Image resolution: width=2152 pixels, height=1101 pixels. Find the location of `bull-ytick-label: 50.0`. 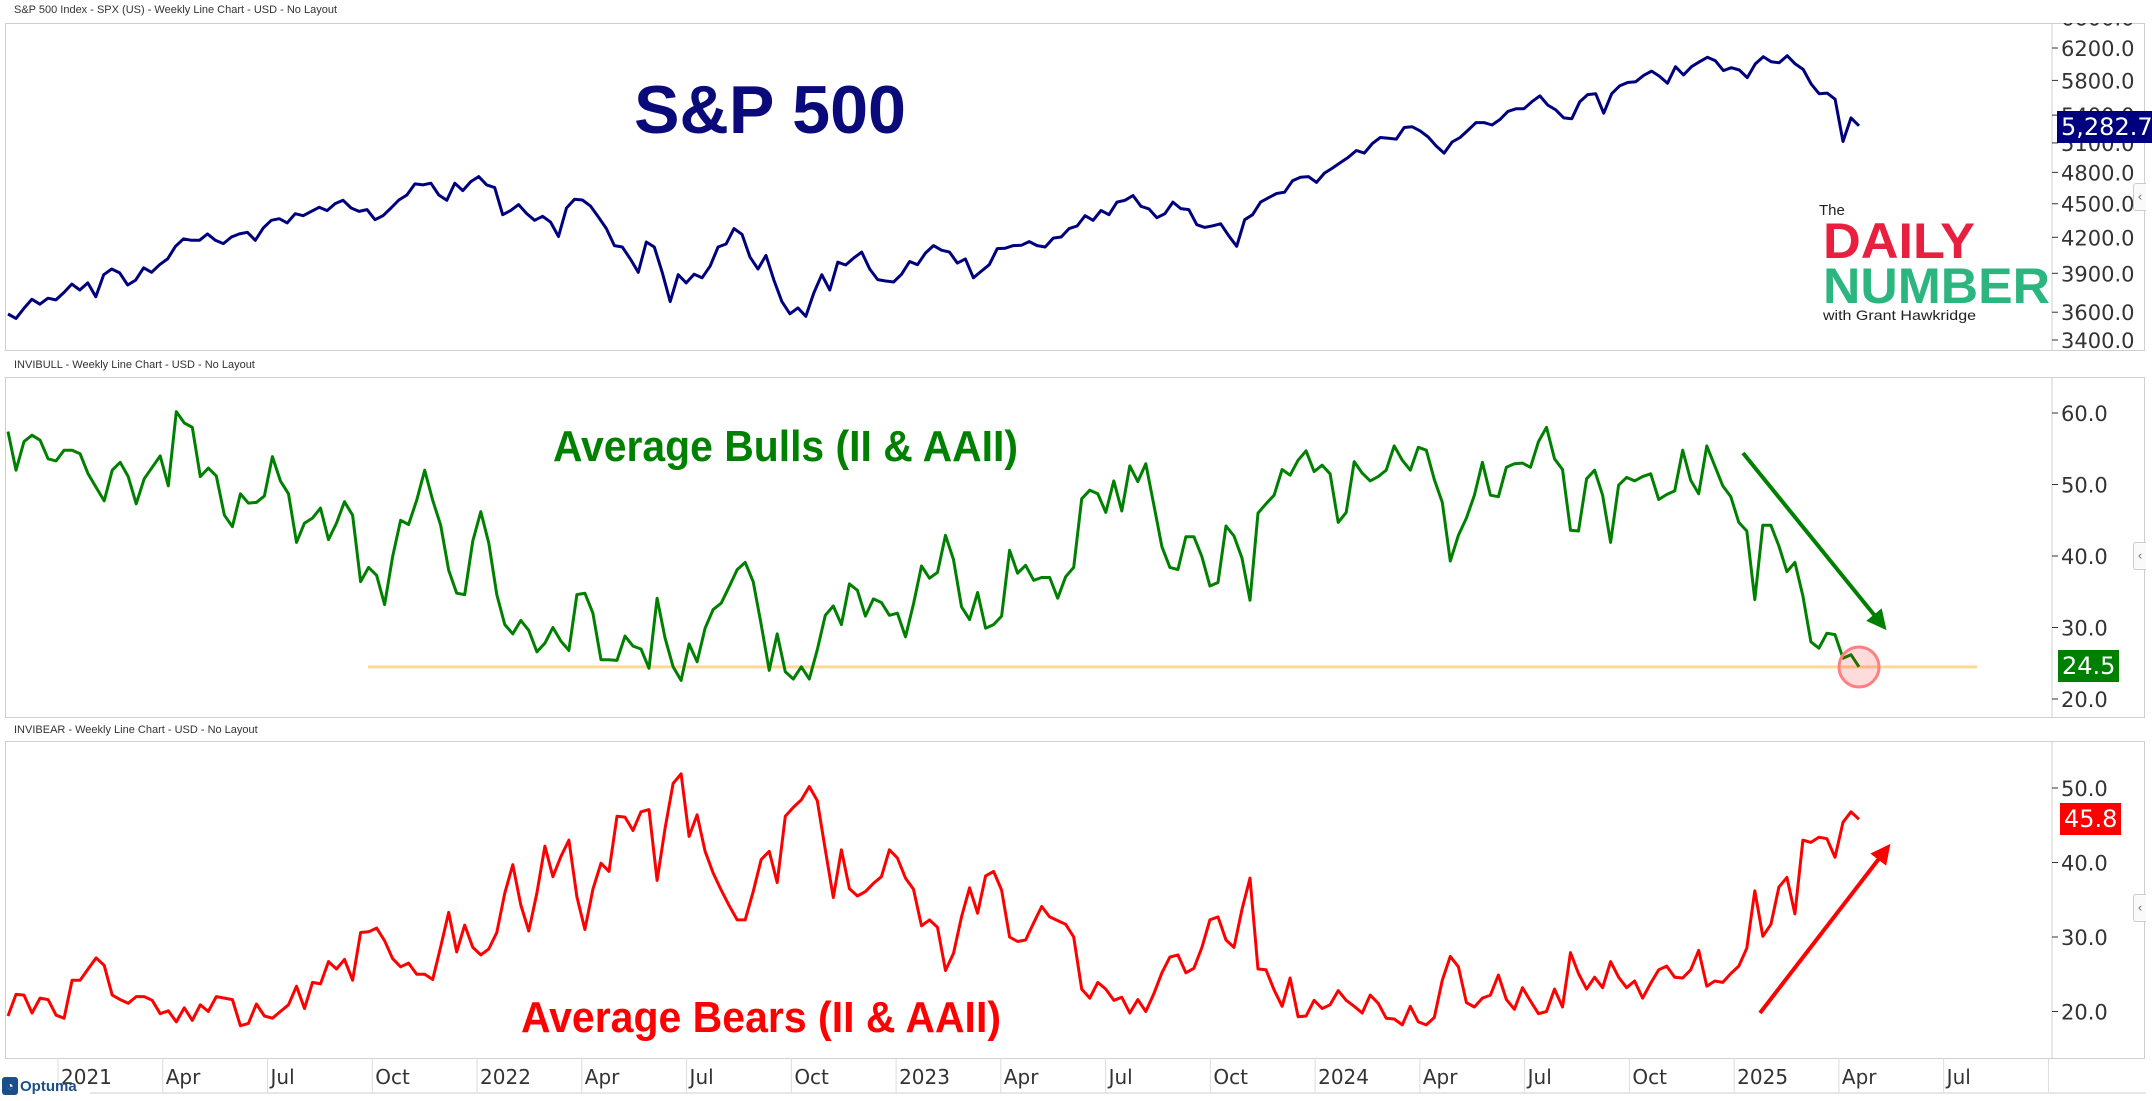

bull-ytick-label: 50.0 is located at coordinates (2084, 486).